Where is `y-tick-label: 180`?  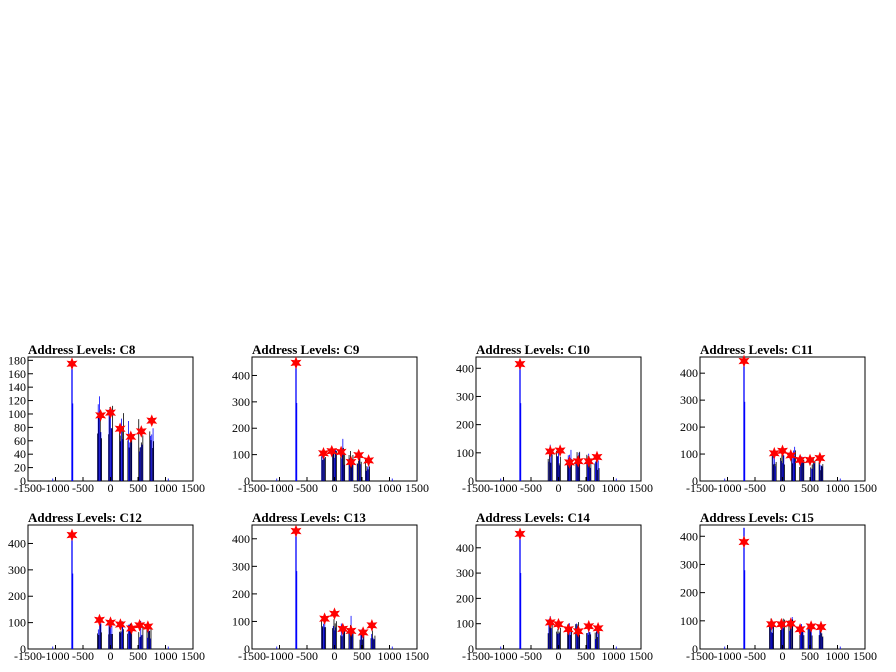
y-tick-label: 180 is located at coordinates (17, 360).